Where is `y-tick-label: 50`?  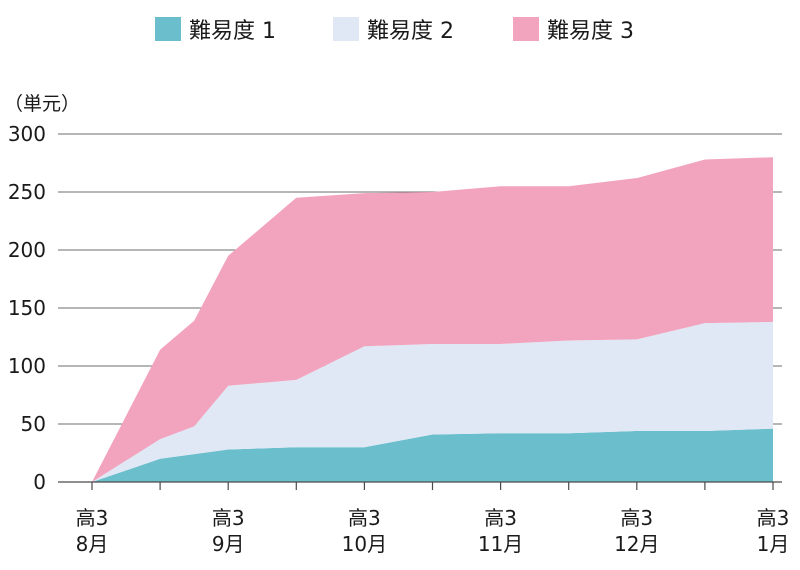 y-tick-label: 50 is located at coordinates (33, 424).